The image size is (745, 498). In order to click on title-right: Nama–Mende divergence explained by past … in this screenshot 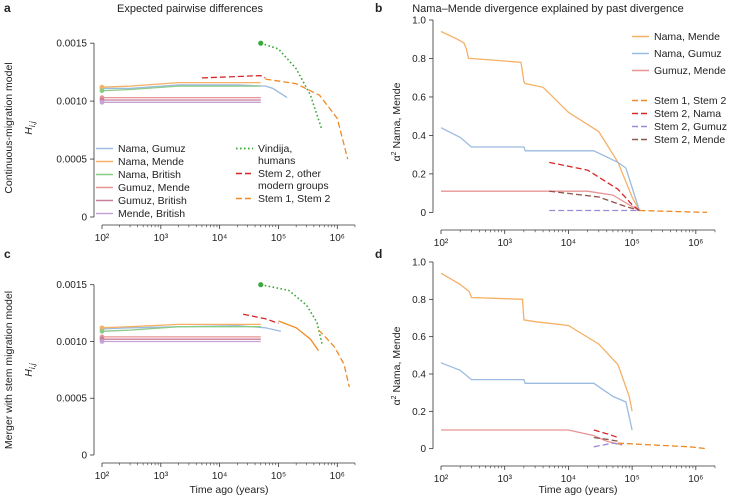, I will do `click(548, 9)`.